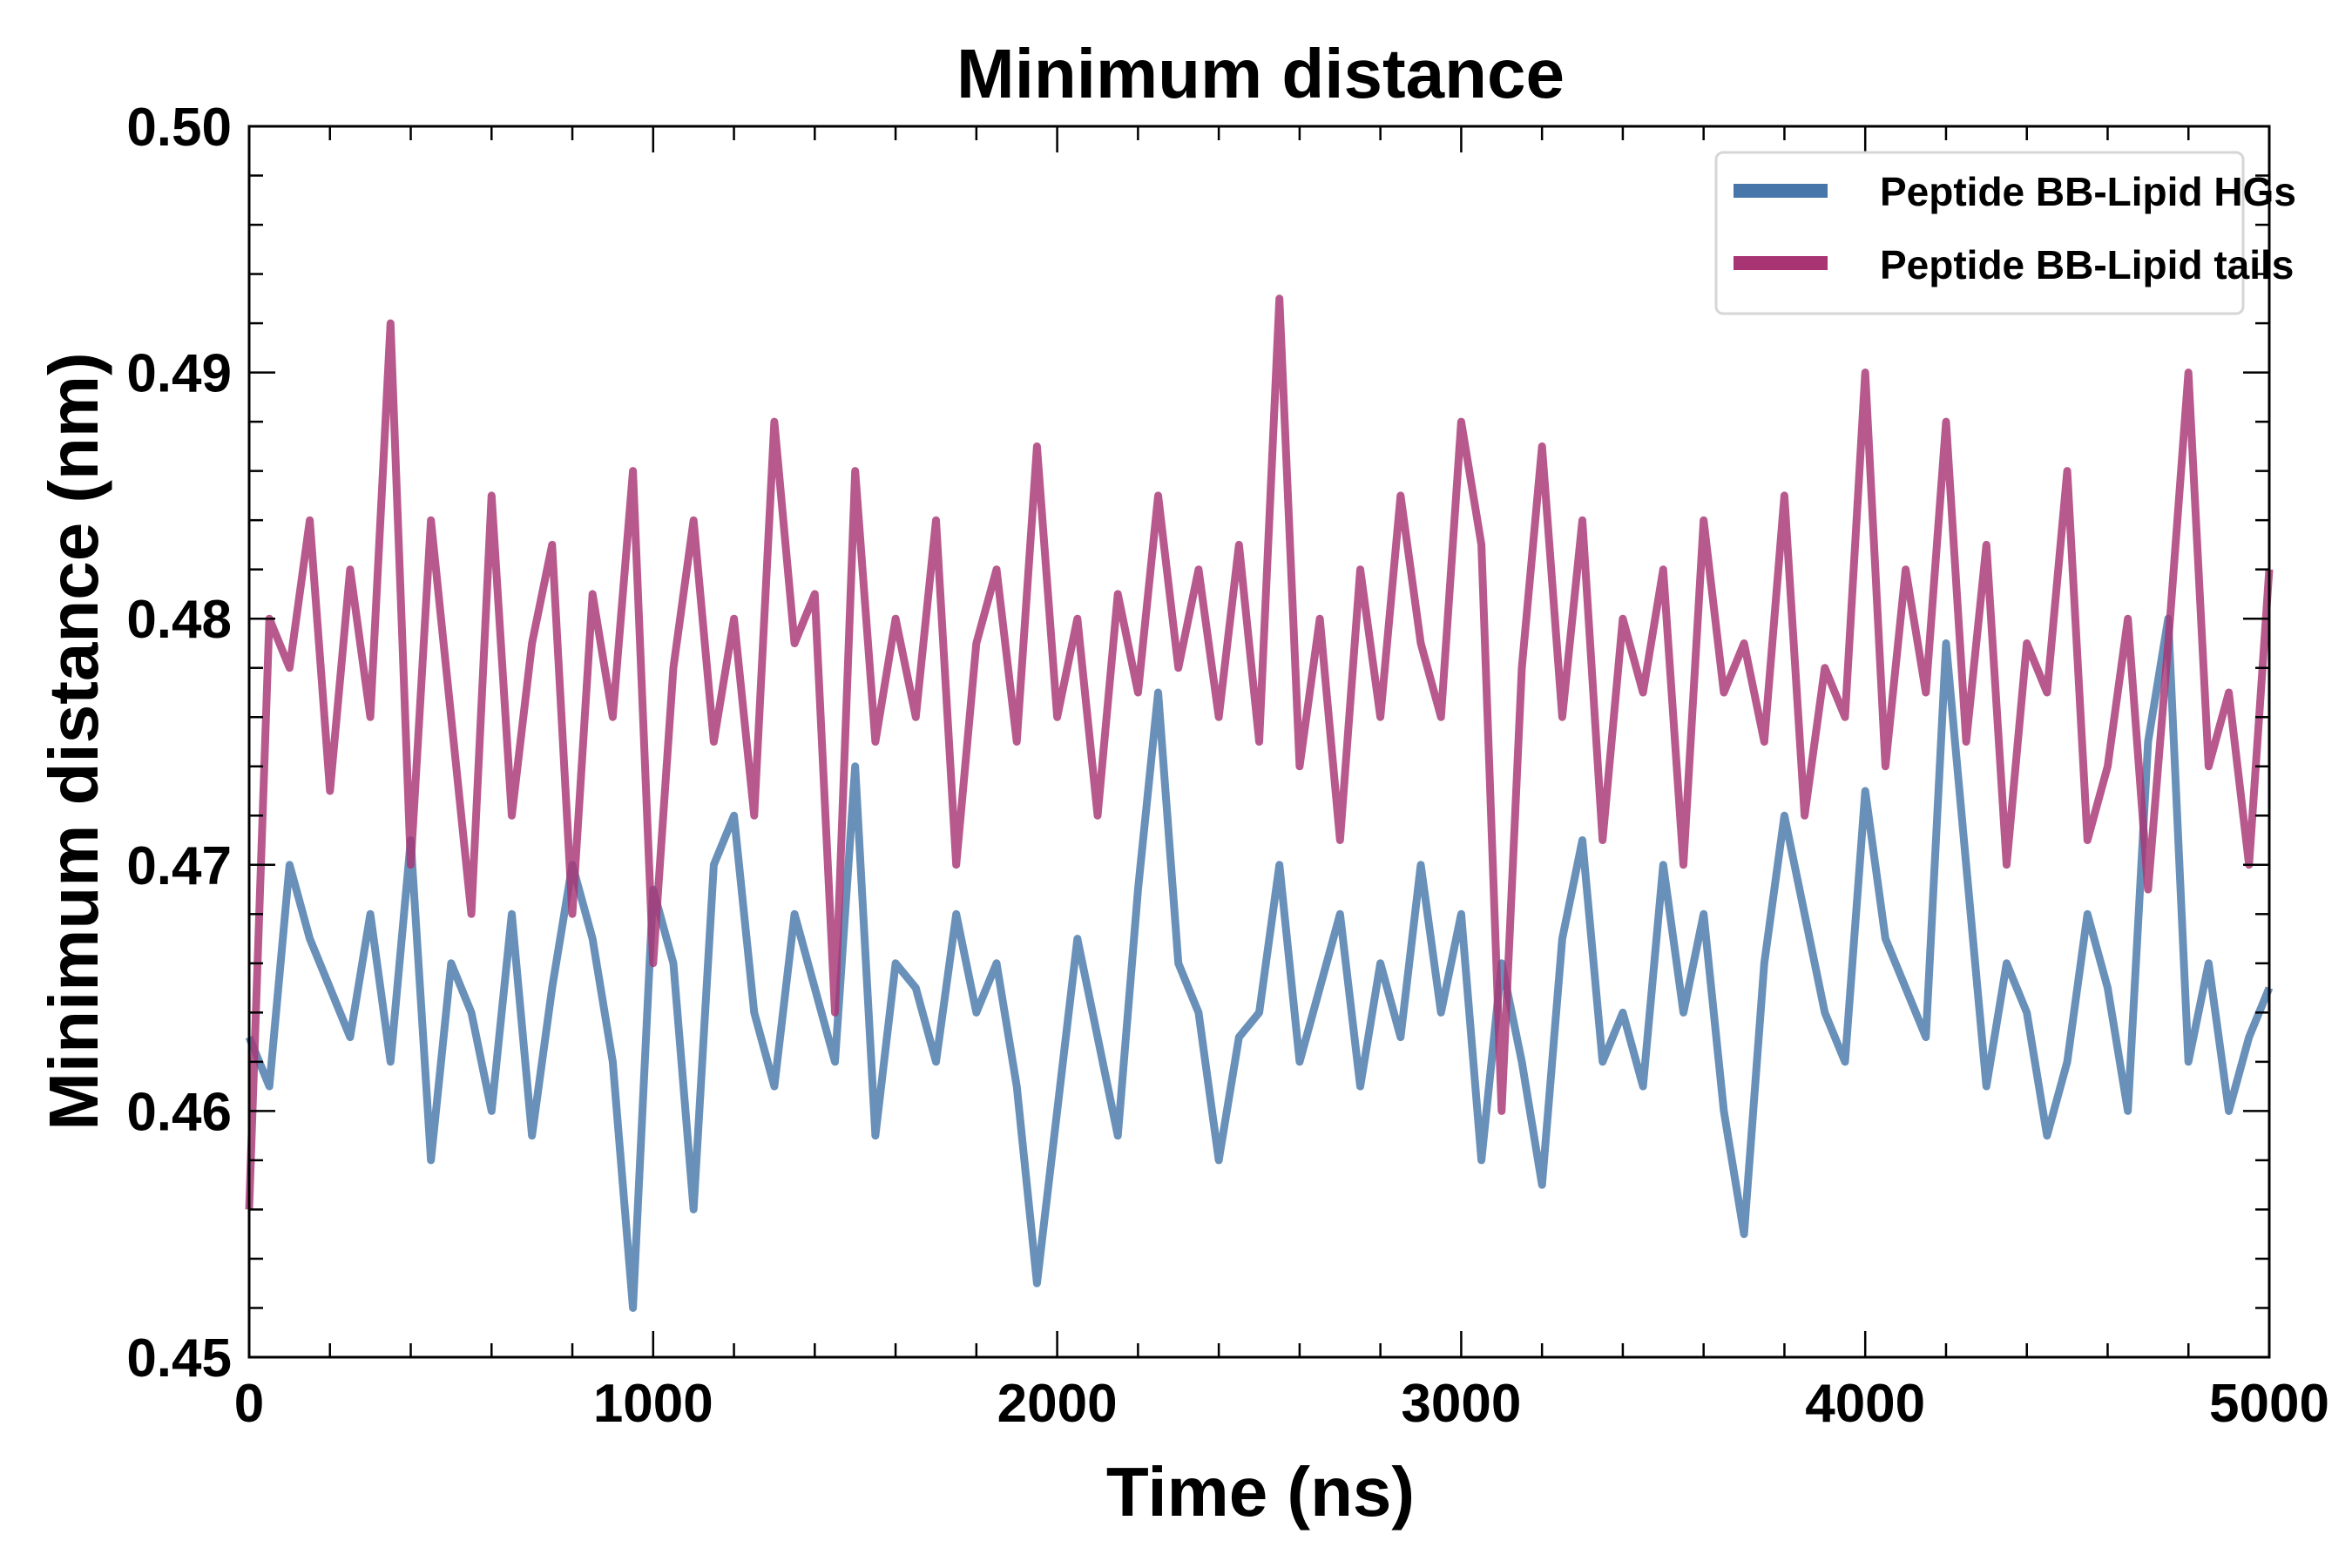 The height and width of the screenshot is (1568, 2352). I want to click on y-tick-label: 0.47, so click(179, 866).